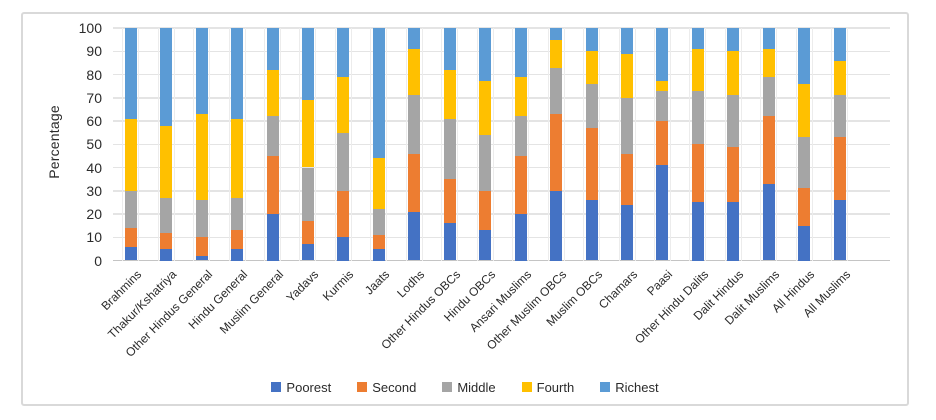 The image size is (936, 420). What do you see at coordinates (309, 387) in the screenshot?
I see `legend-label: Poorest` at bounding box center [309, 387].